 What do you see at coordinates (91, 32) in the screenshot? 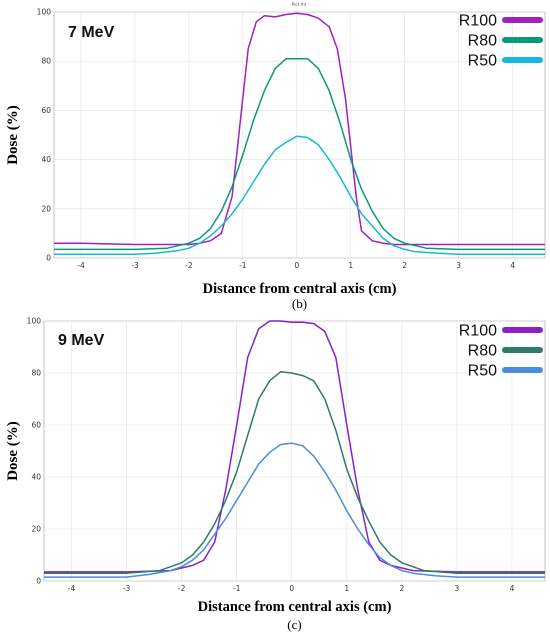
I see `panel-title: 7 MeV` at bounding box center [91, 32].